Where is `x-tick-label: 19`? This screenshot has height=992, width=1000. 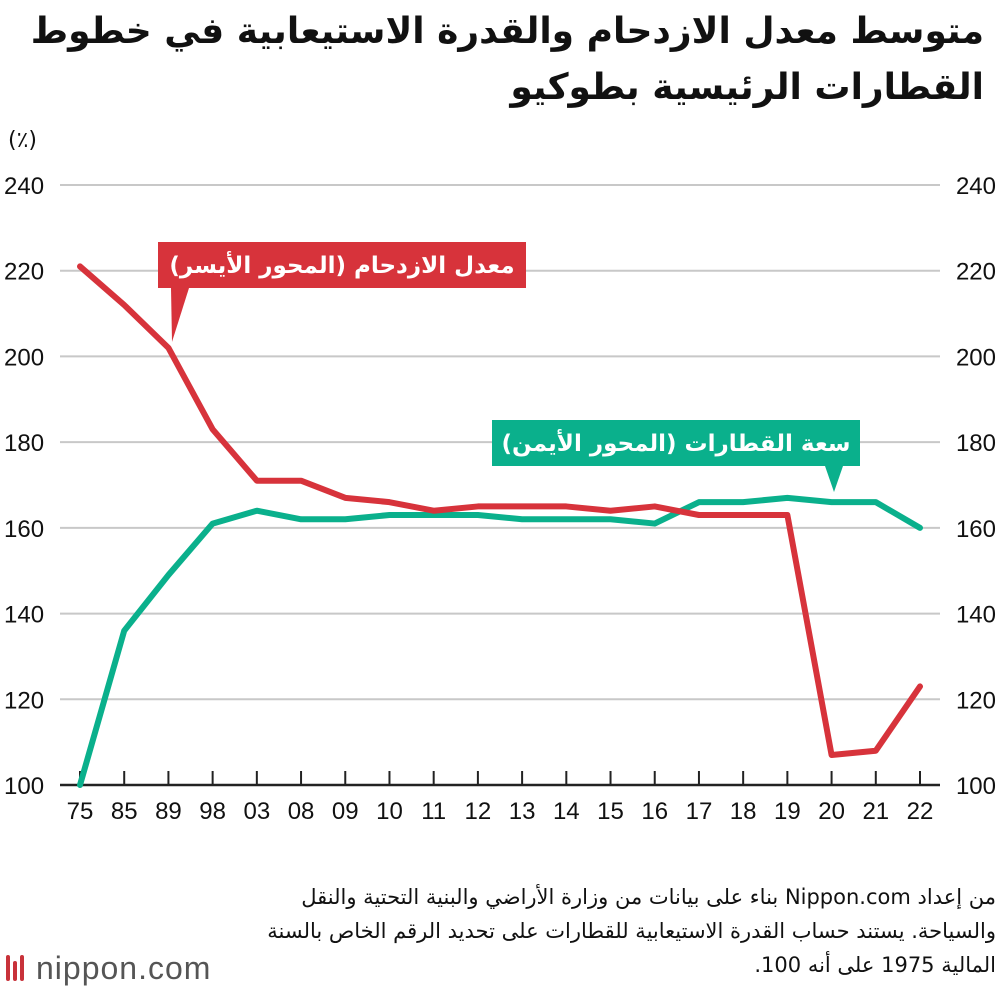
x-tick-label: 19 is located at coordinates (787, 811).